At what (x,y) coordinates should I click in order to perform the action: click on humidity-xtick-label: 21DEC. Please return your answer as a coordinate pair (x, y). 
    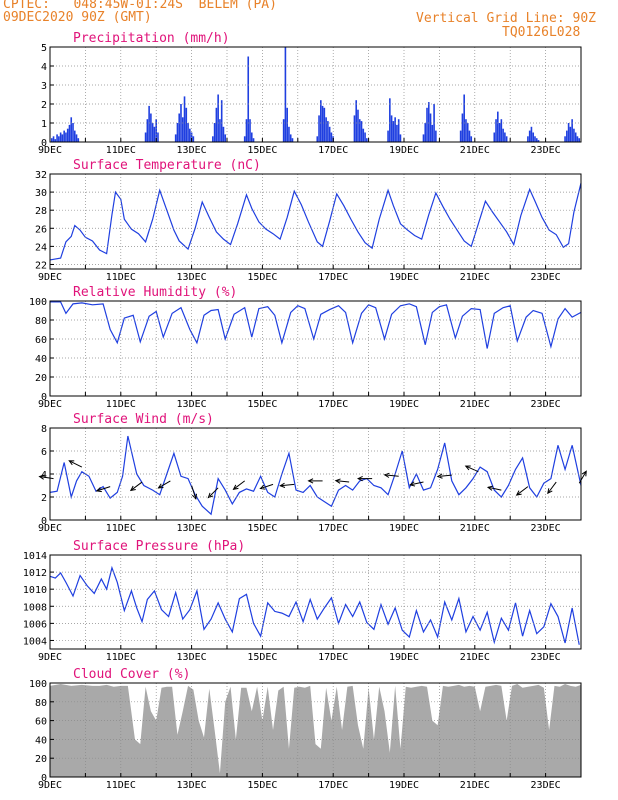
    Looking at the image, I should click on (475, 404).